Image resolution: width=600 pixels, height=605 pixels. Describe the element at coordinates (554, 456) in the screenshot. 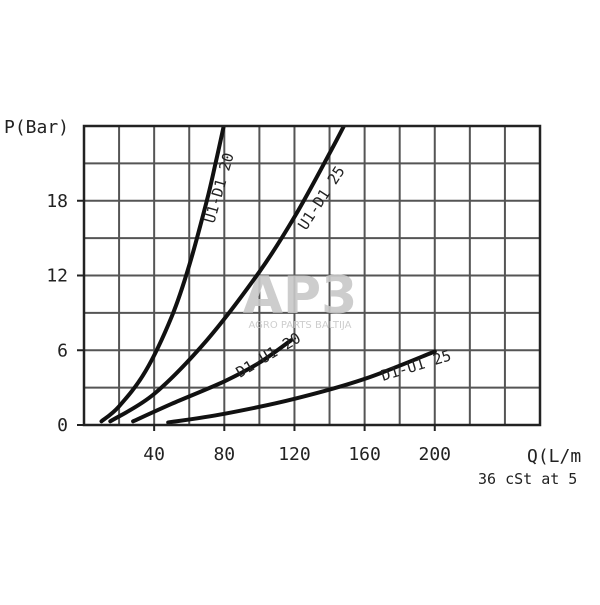

I see `x-axis-label: Q(L/m` at that location.